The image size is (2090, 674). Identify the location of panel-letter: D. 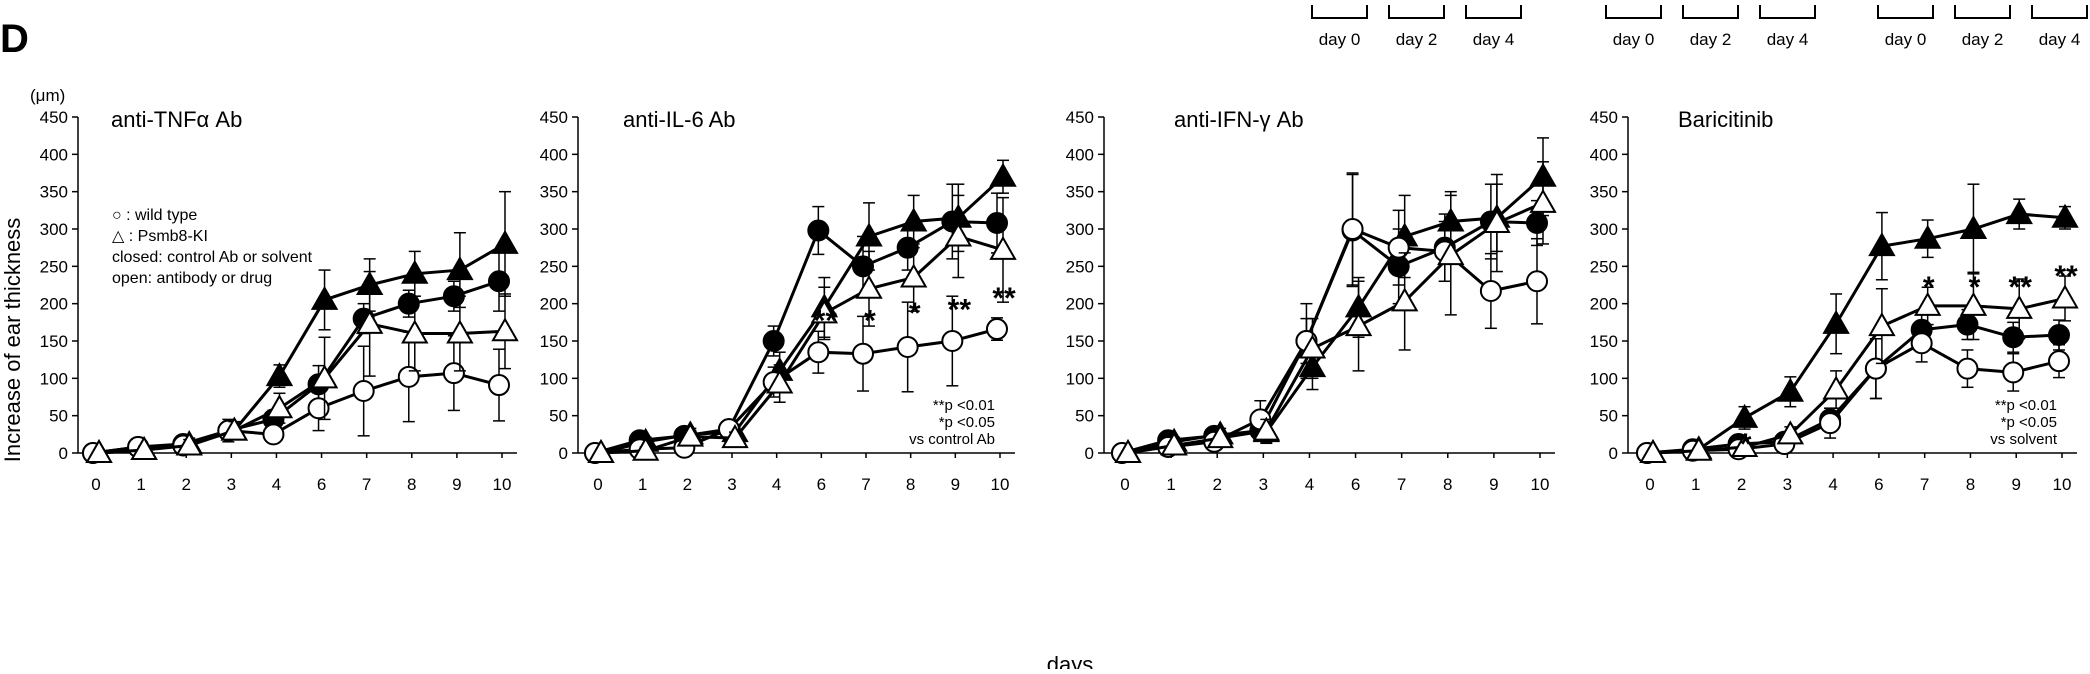
(14, 39).